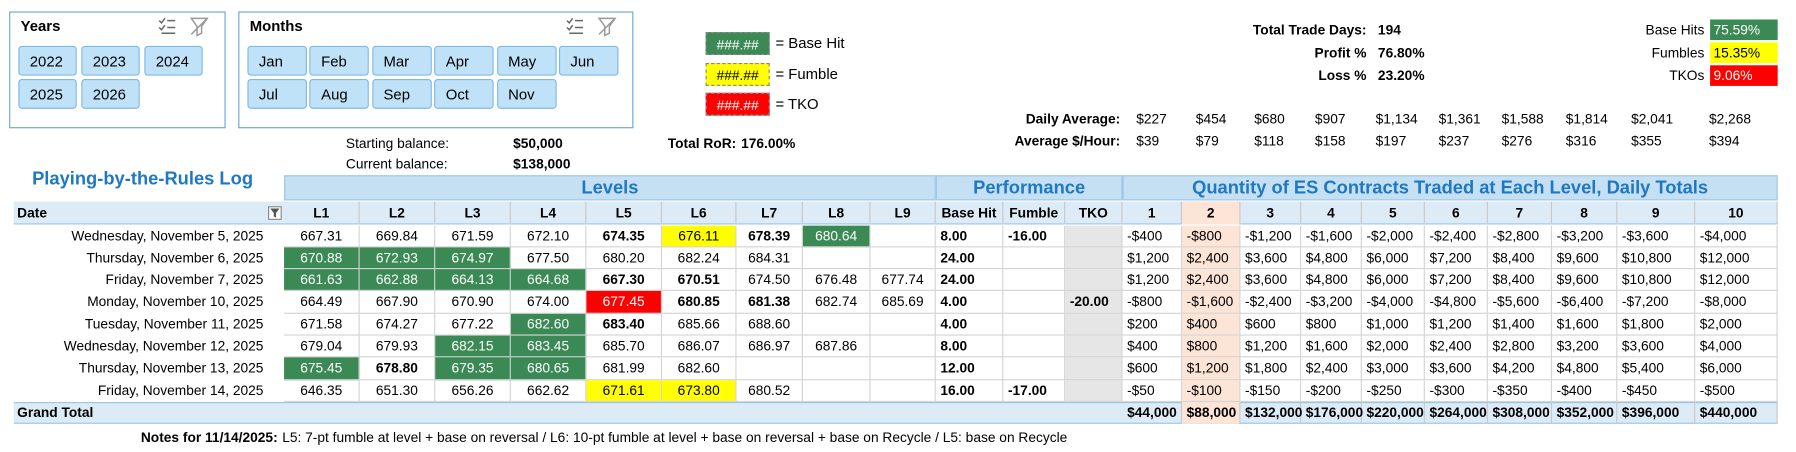 This screenshot has height=452, width=1796. What do you see at coordinates (1585, 412) in the screenshot?
I see `total-cell: $352,000` at bounding box center [1585, 412].